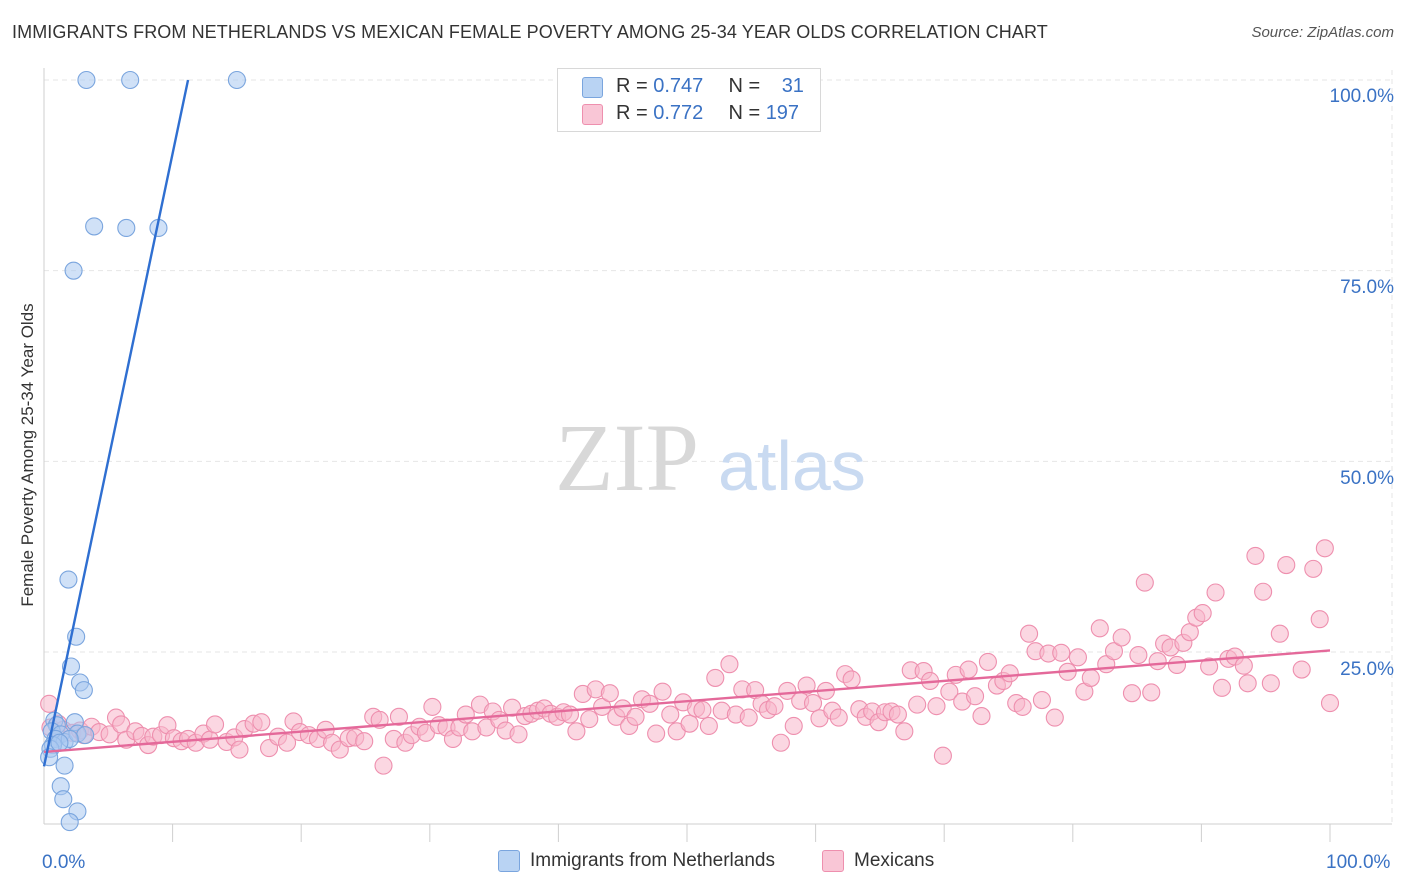  I want to click on y-tick-50: 50.0%, so click(1367, 478).